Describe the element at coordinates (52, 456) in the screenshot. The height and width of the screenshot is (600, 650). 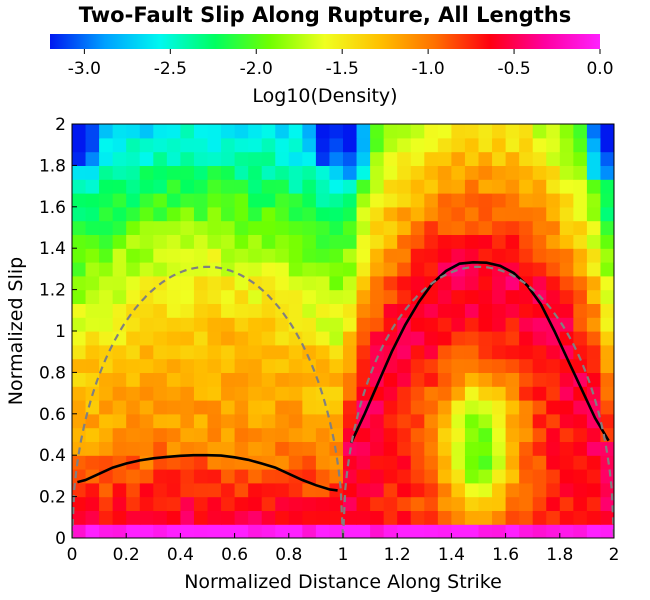
I see `y-tick-label: 0.4` at that location.